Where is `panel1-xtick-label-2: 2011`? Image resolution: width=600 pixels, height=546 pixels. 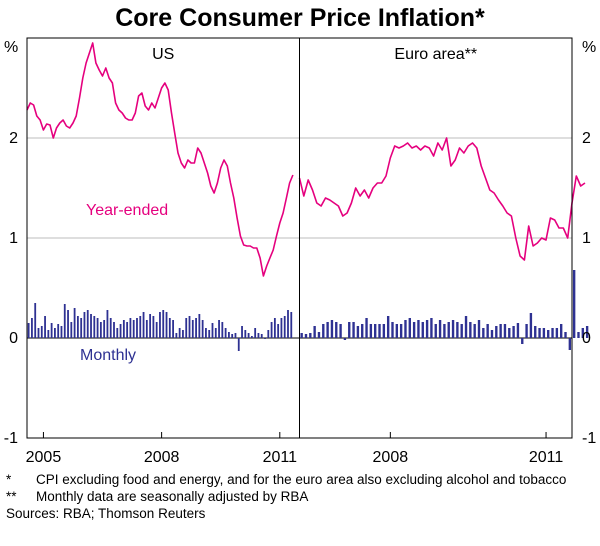 panel1-xtick-label-2: 2011 is located at coordinates (280, 457).